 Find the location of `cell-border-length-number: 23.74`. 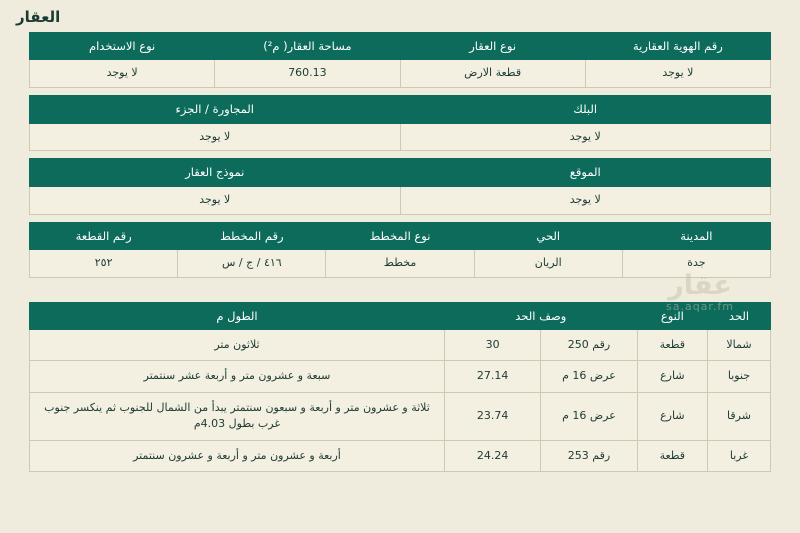

cell-border-length-number: 23.74 is located at coordinates (492, 416).